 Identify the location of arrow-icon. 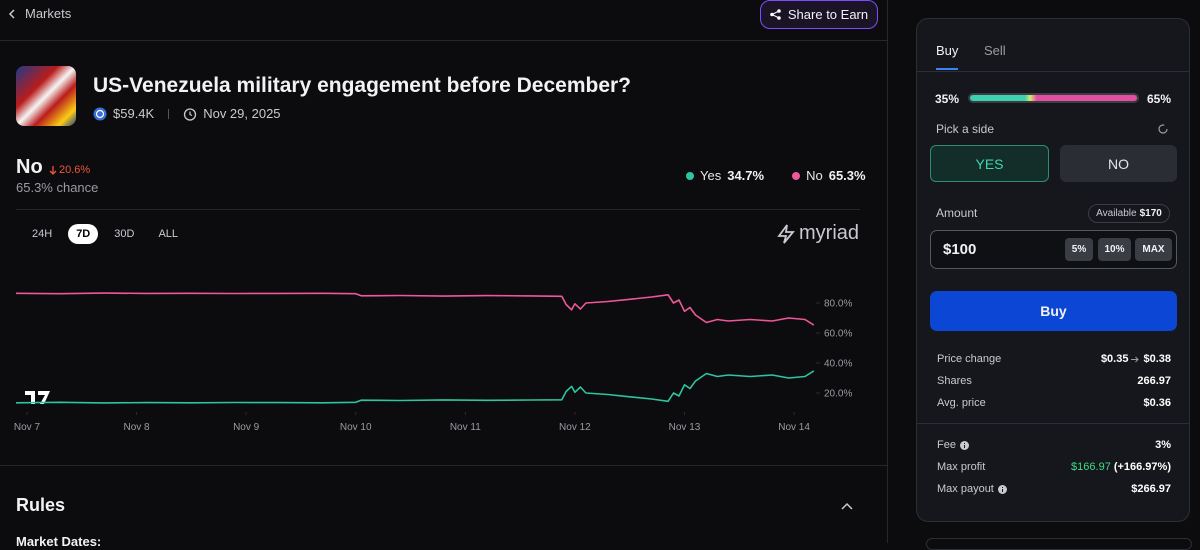
(1135, 359).